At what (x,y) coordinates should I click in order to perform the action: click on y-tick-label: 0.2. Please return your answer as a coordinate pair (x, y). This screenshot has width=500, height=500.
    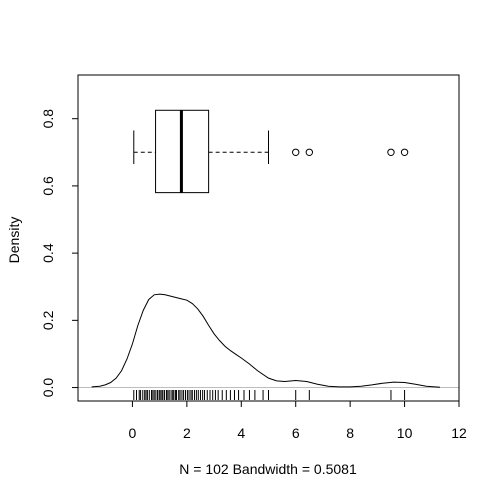
    Looking at the image, I should click on (48, 320).